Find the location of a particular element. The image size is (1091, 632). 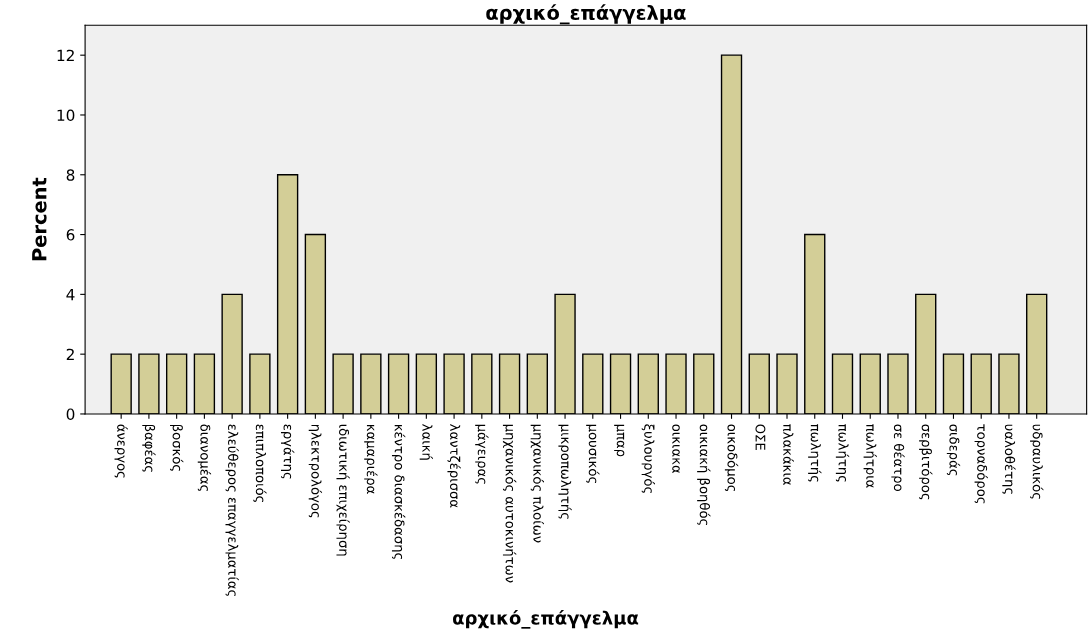

x-tick-label: μικροπωλητής is located at coordinates (565, 471).